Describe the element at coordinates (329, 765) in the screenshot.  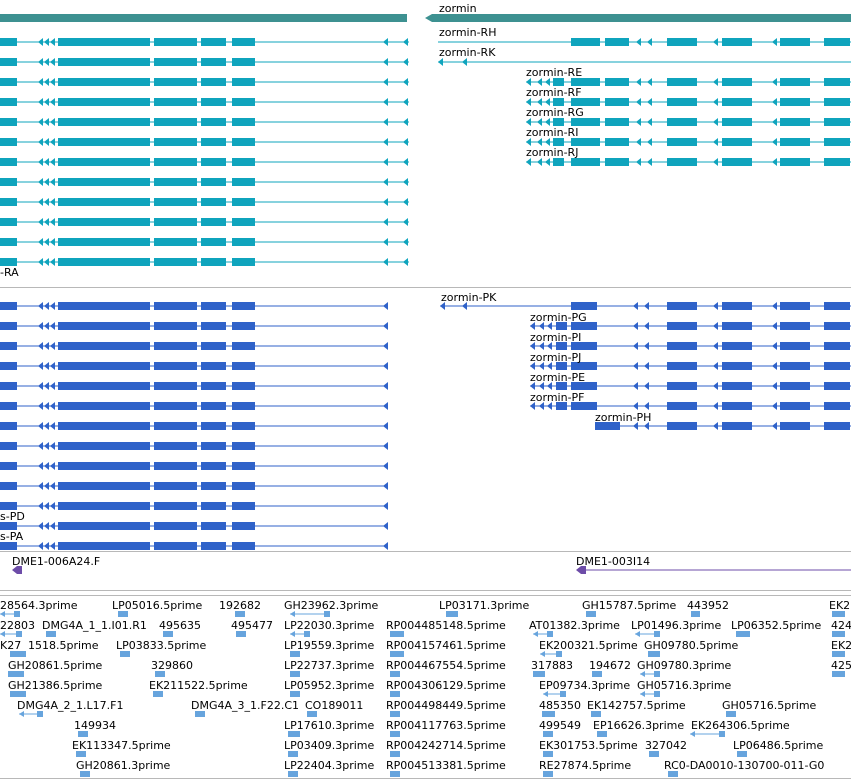
I see `est-label: LP22404.3prime` at that location.